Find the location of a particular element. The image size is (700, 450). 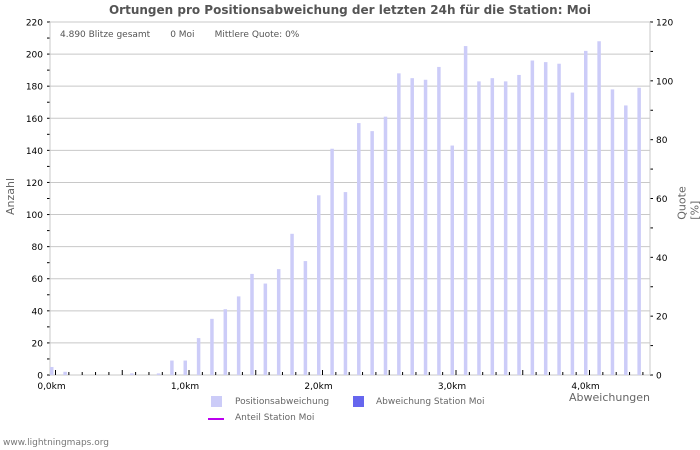

footer-source: www.lightningmaps.org is located at coordinates (56, 443).